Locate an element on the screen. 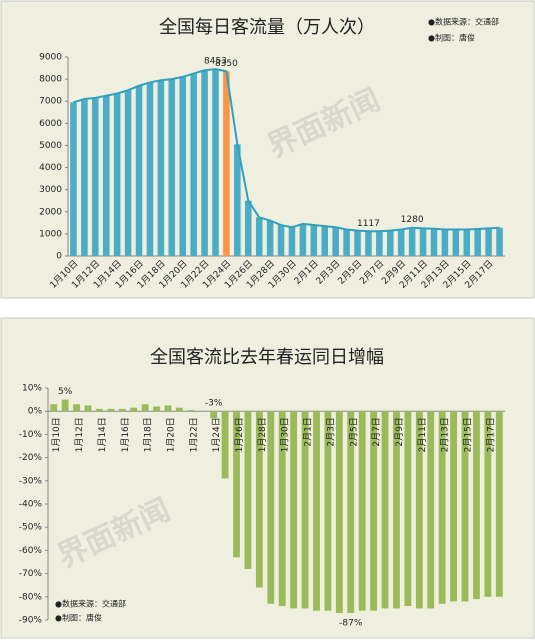 This screenshot has height=640, width=535. annotation: ●制图：唐俊 is located at coordinates (78, 618).